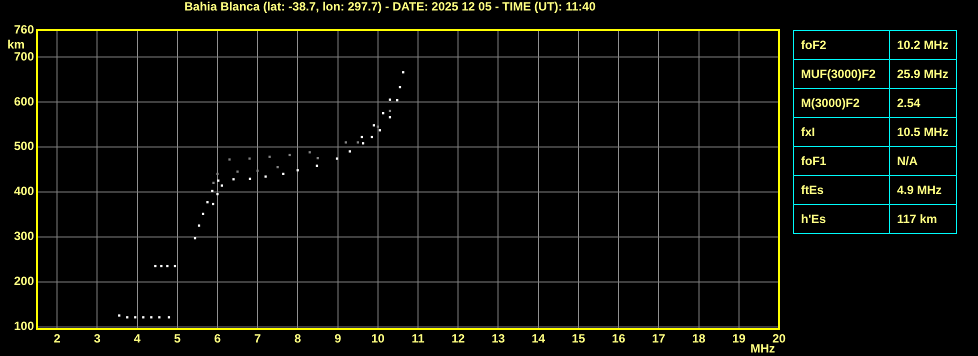 Image resolution: width=978 pixels, height=356 pixels. I want to click on x-tick-label: 8, so click(298, 339).